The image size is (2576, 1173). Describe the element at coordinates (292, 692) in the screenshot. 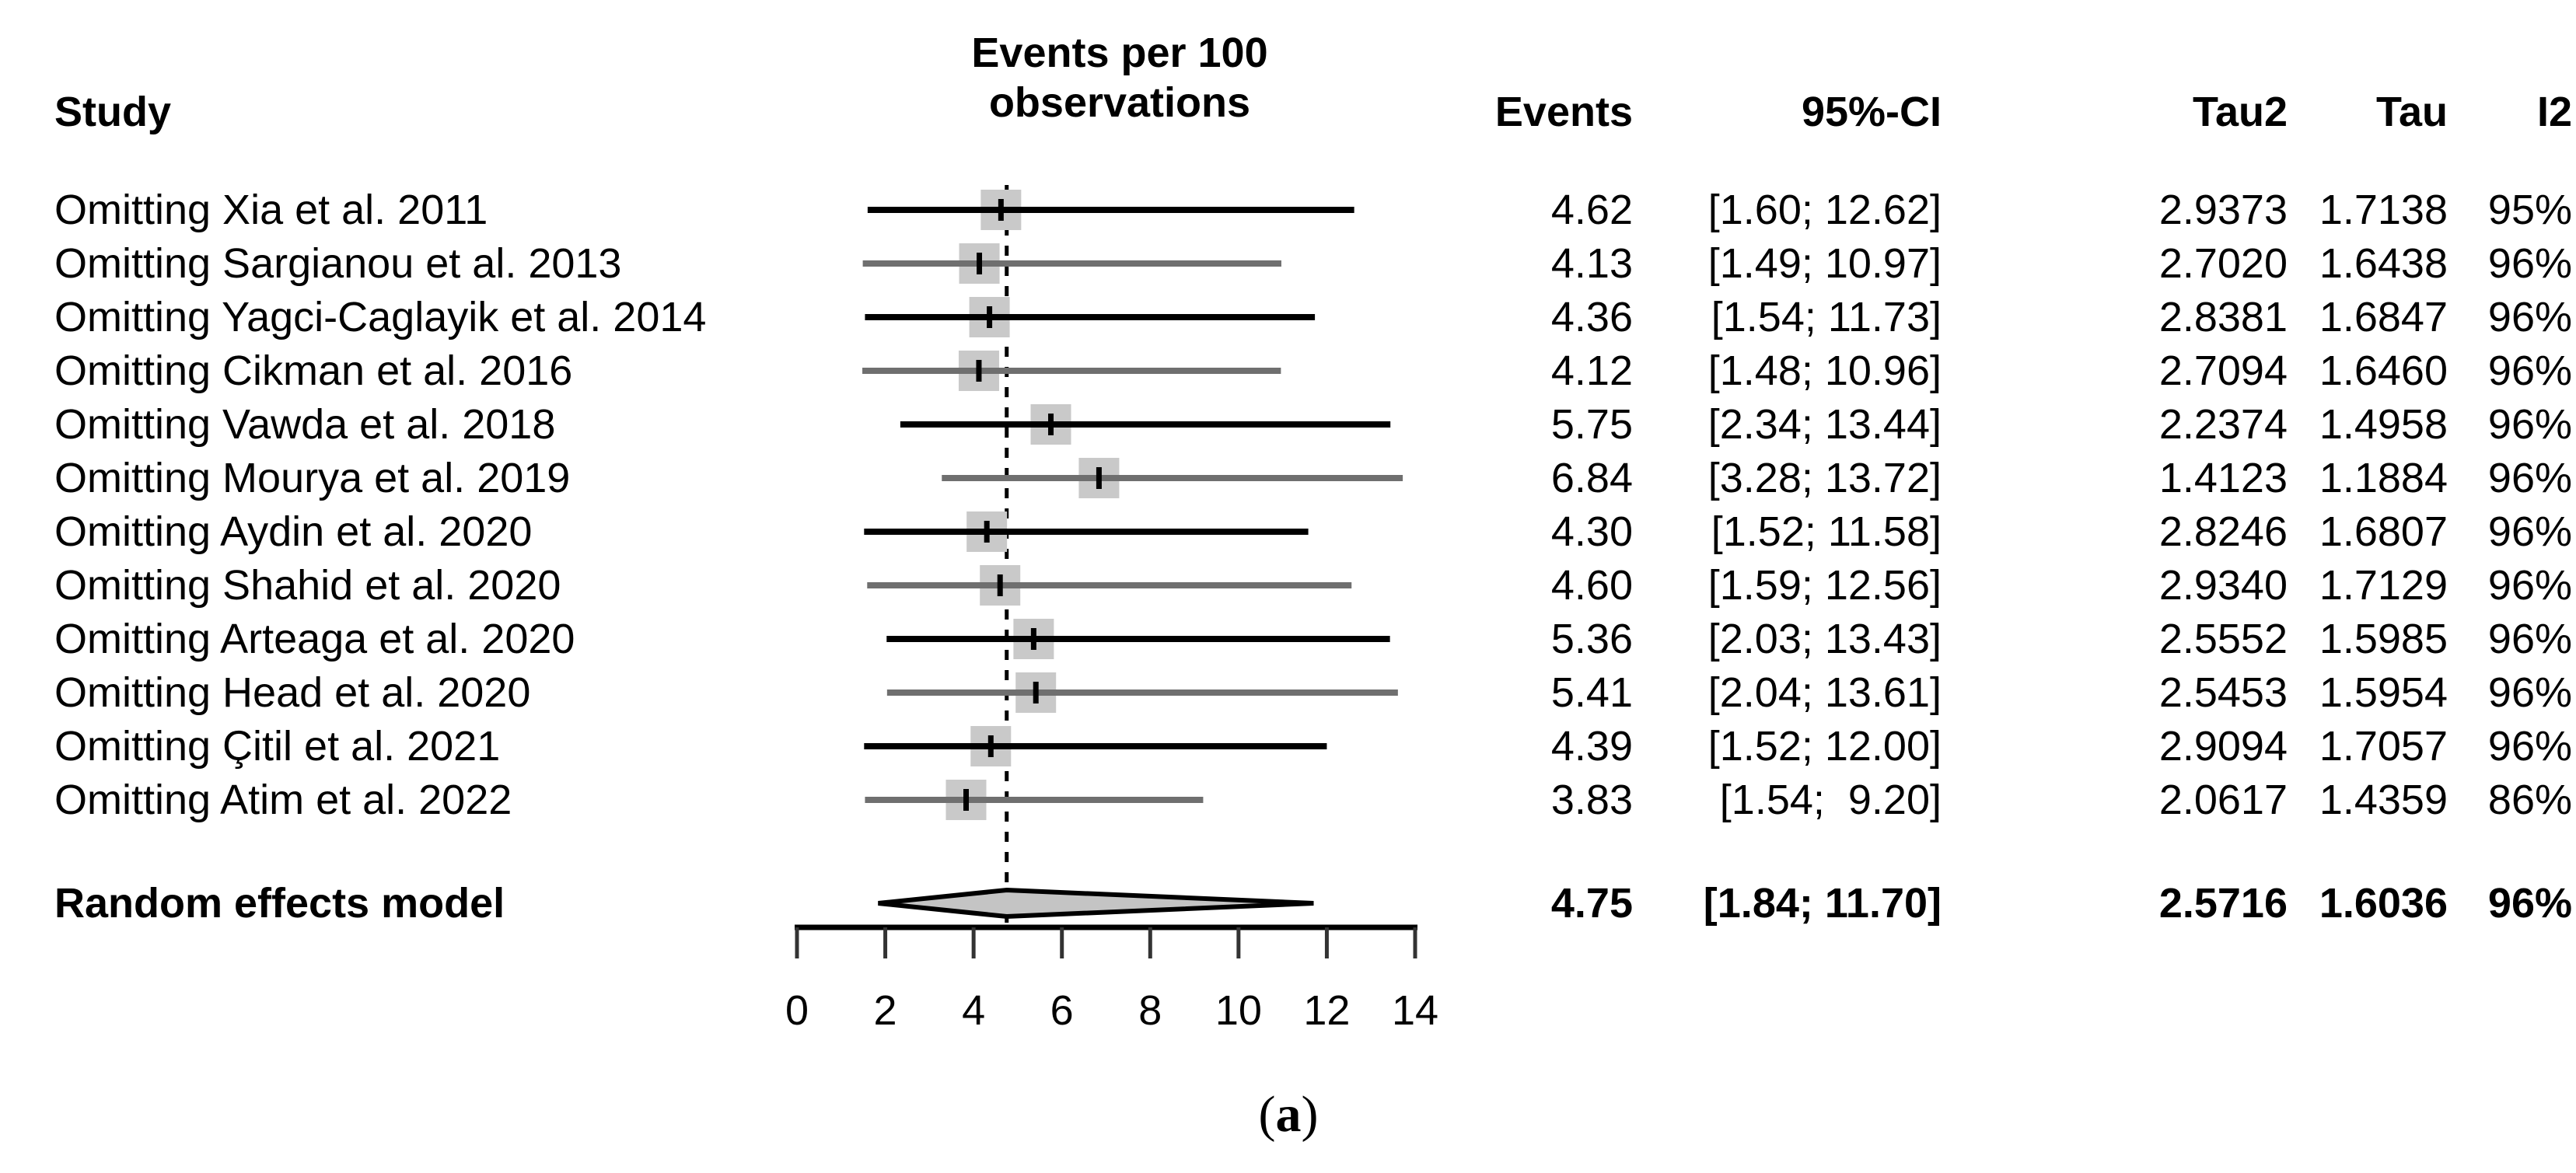

I see `study-label: Omitting Head et al. 2020` at that location.